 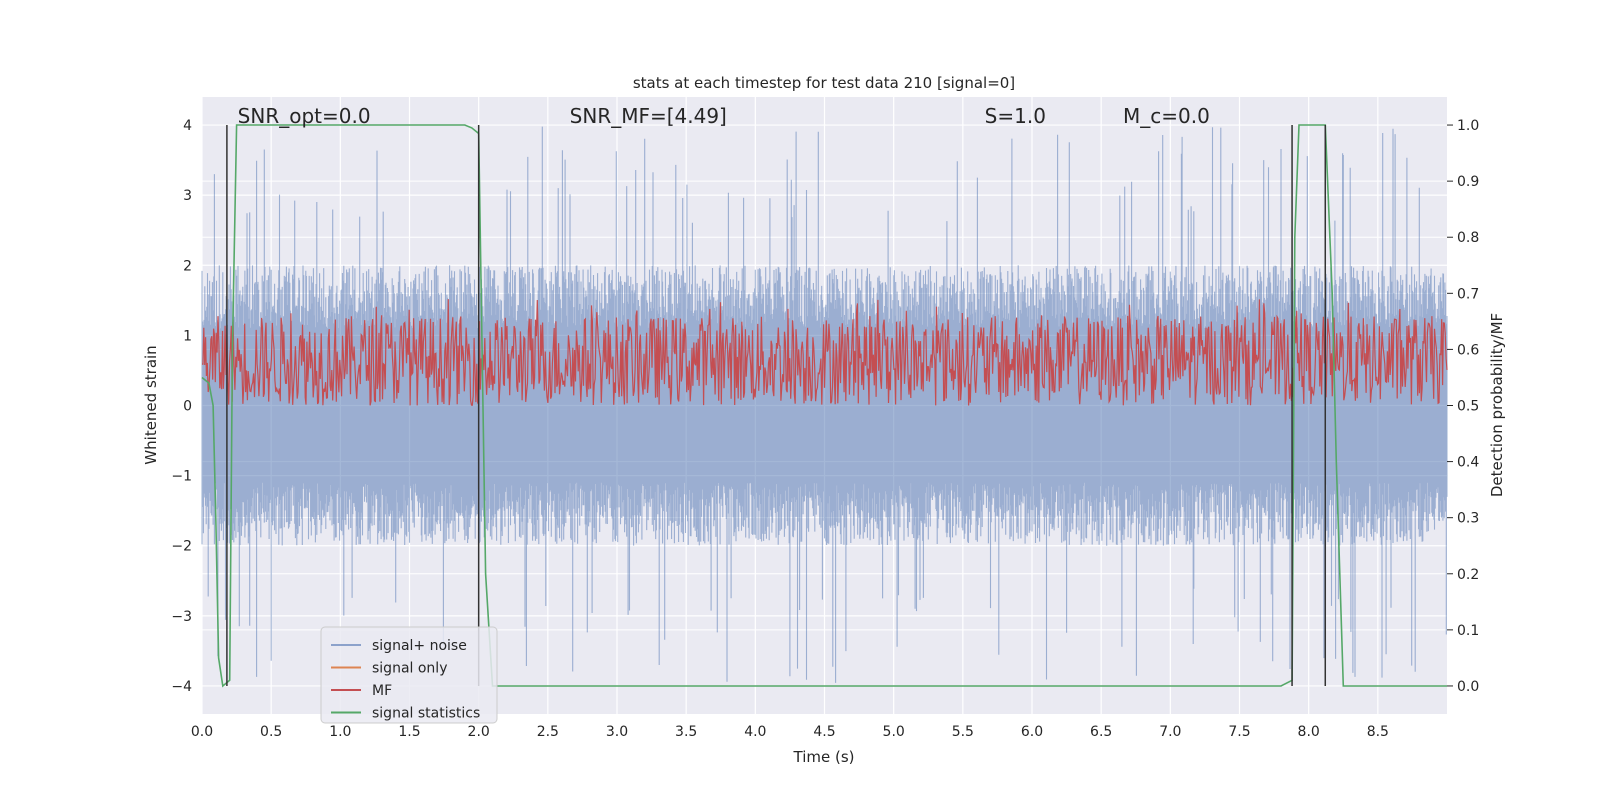 I want to click on y-right-tick-label: 0.9, so click(x=1468, y=182).